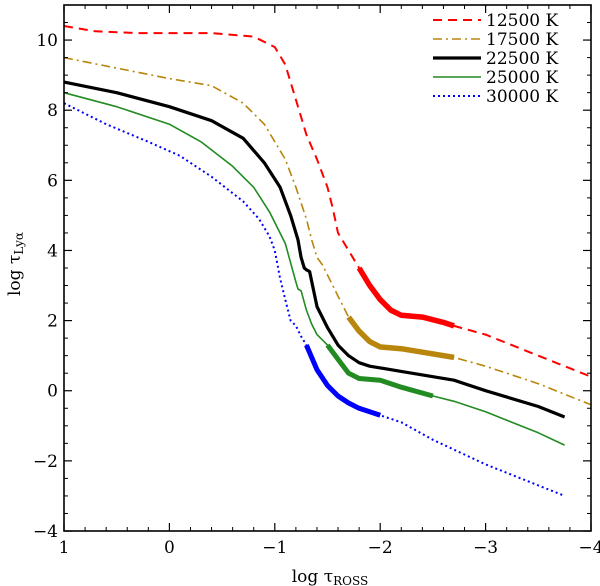  Describe the element at coordinates (522, 40) in the screenshot. I see `legend-label: 17500 K` at that location.